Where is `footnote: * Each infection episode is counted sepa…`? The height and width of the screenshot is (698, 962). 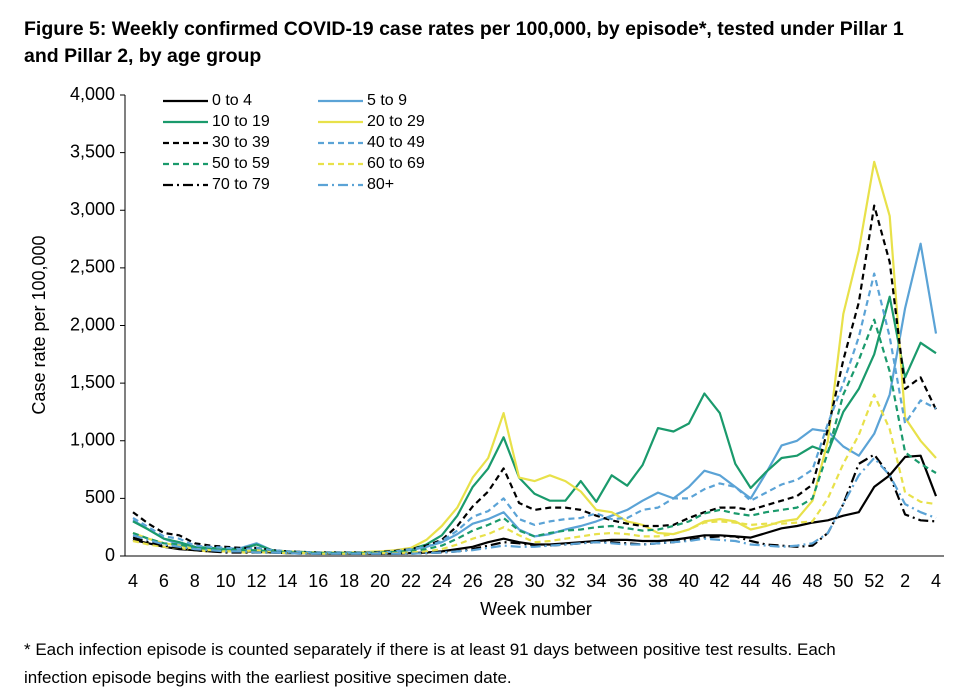 footnote: * Each infection episode is counted sepa… is located at coordinates (430, 663).